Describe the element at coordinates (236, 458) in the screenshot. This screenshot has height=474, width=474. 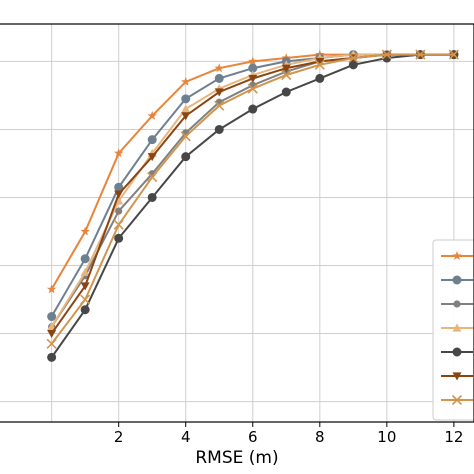
I see `x-axis-label: RMSE (m)` at that location.